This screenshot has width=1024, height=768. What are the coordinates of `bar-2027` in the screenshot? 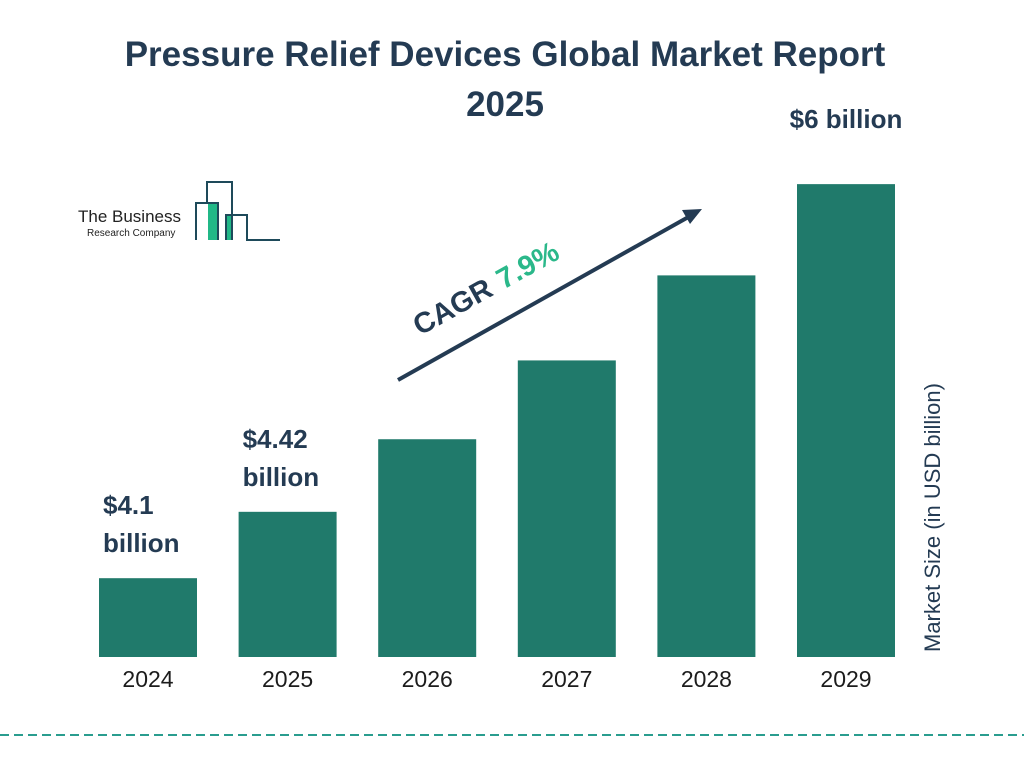 It's located at (566, 508).